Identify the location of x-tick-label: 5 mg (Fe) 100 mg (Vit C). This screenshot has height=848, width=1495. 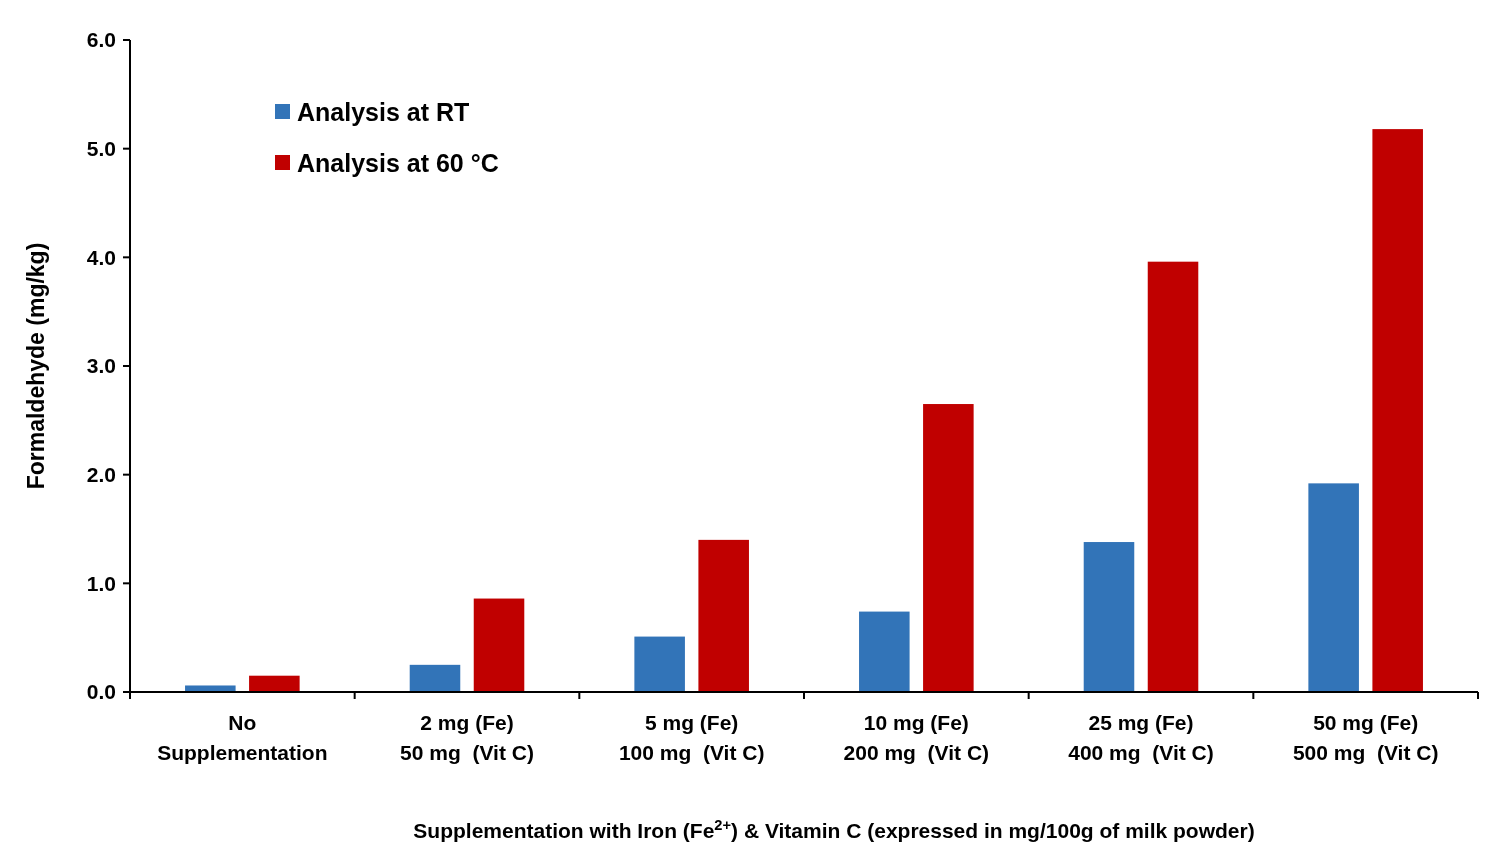
(691, 737).